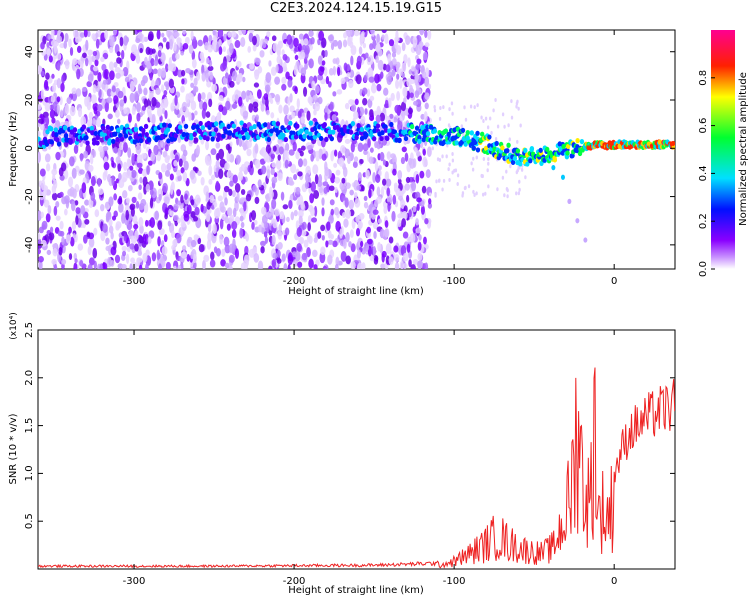 The height and width of the screenshot is (600, 750). I want to click on colorbar-gradient, so click(723, 149).